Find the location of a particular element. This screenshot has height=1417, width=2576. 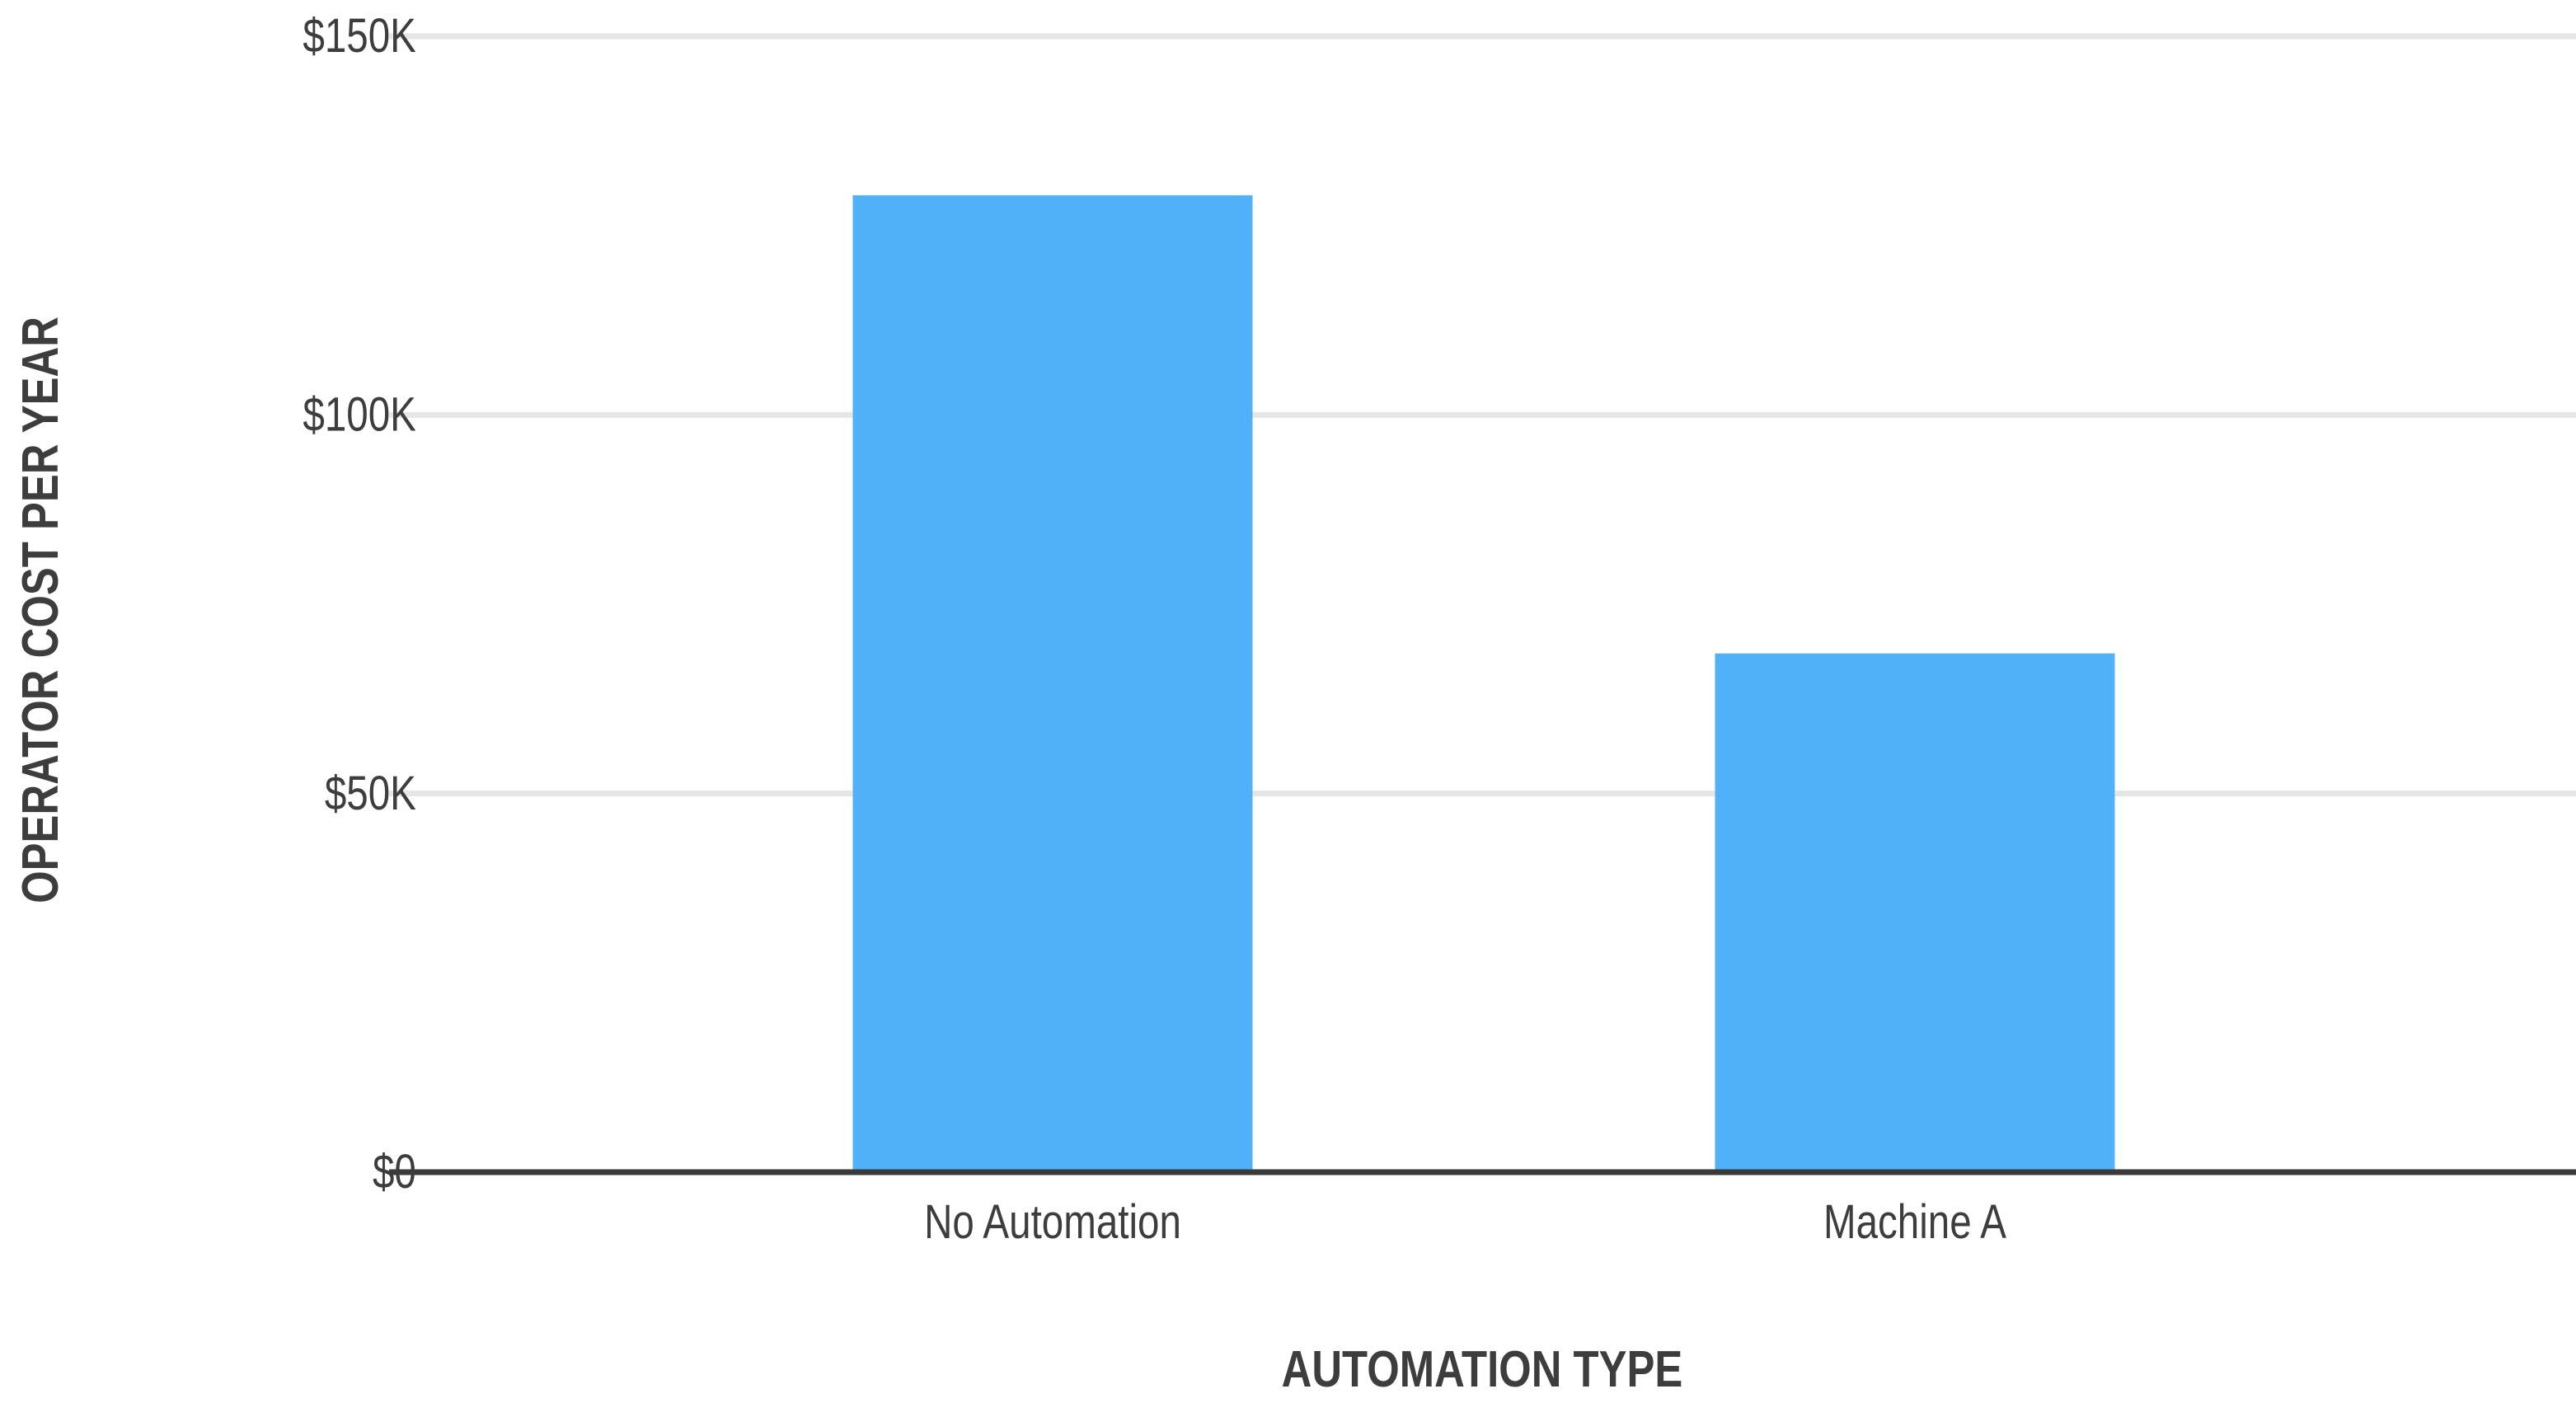

y-tick-label: $150K is located at coordinates (359, 36).